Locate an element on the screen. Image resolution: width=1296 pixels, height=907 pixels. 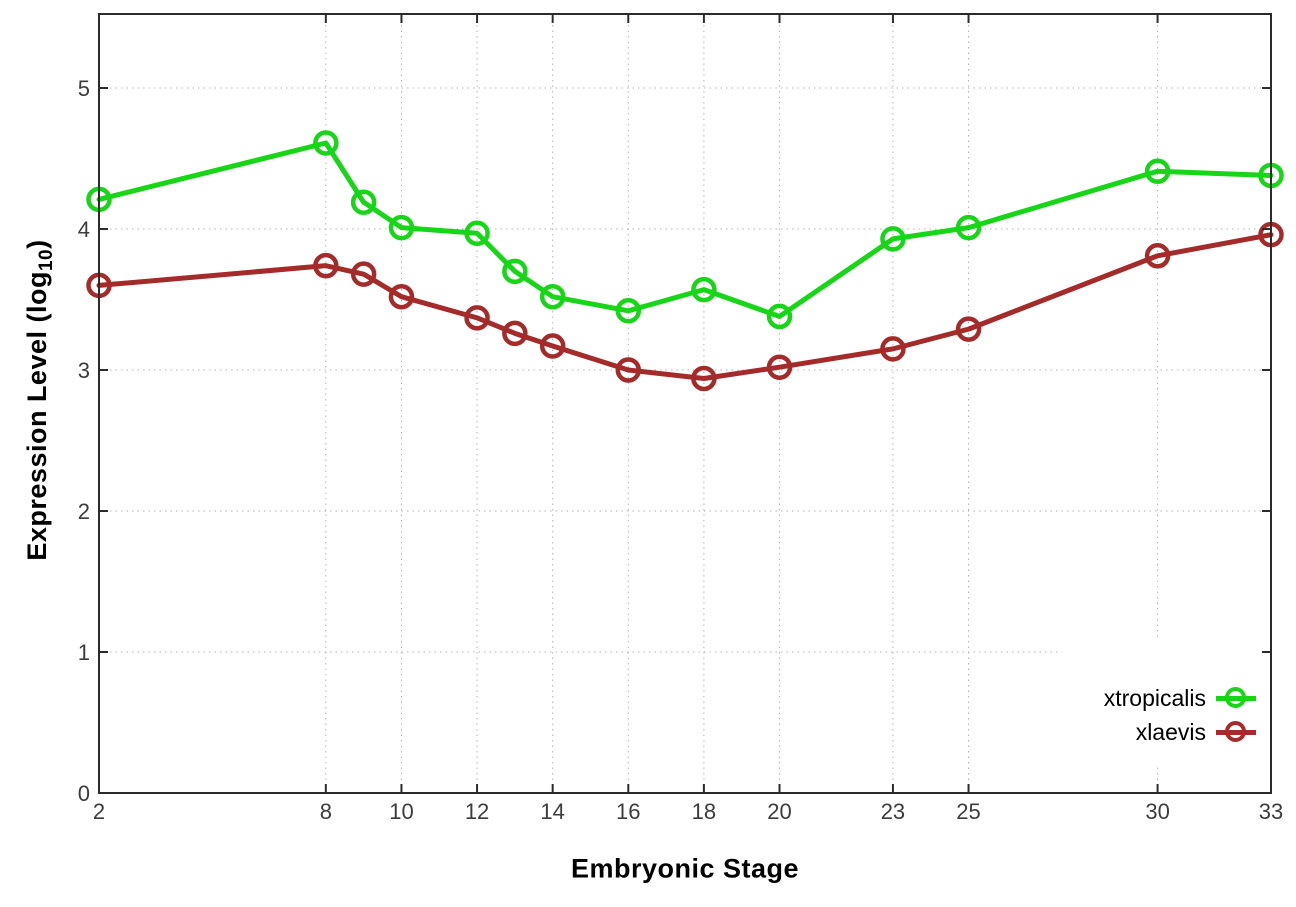
x-tick-label: 10 is located at coordinates (401, 811).